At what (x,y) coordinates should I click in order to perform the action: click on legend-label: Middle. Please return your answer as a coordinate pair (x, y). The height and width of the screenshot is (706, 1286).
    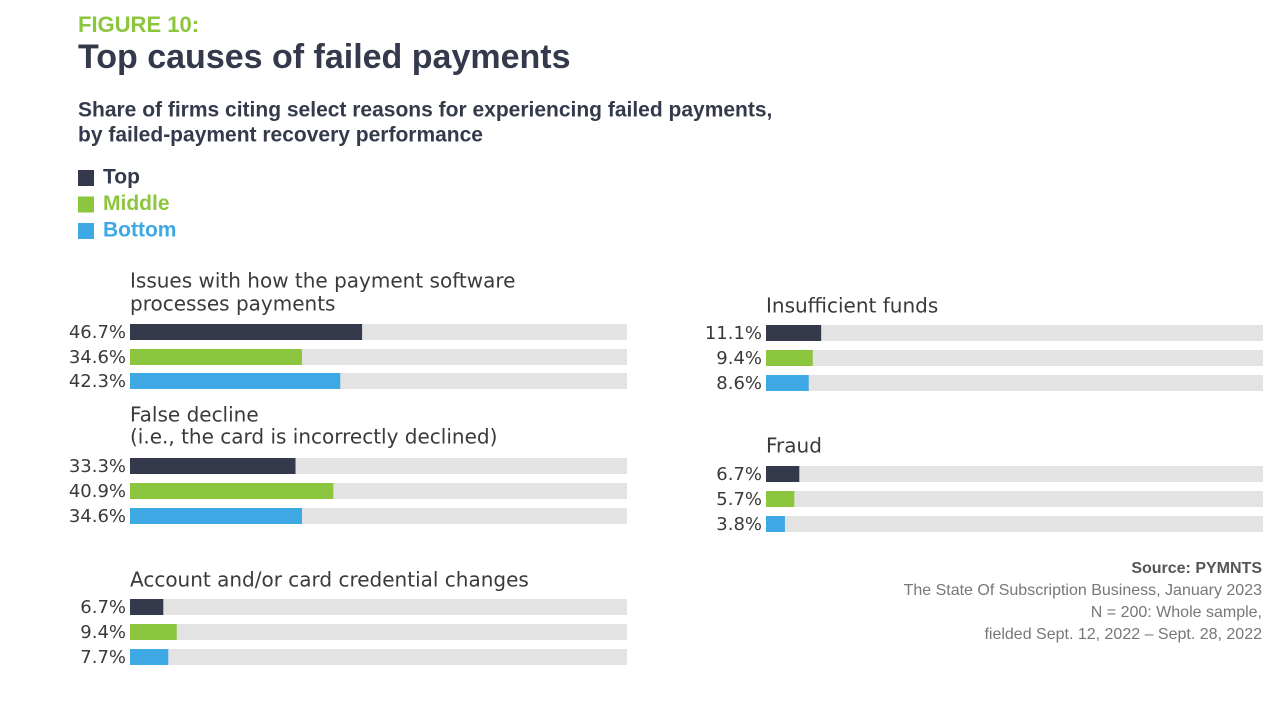
    Looking at the image, I should click on (136, 203).